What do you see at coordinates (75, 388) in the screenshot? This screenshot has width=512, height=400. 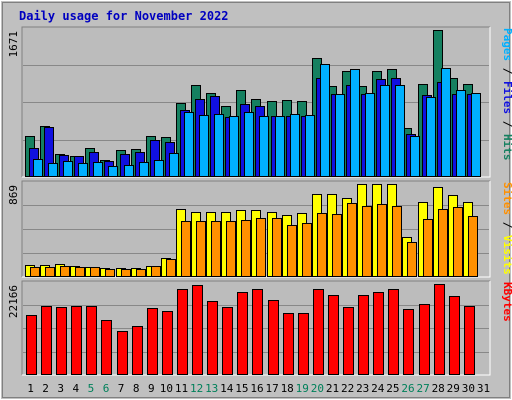 I see `x-tick-label: 4` at bounding box center [75, 388].